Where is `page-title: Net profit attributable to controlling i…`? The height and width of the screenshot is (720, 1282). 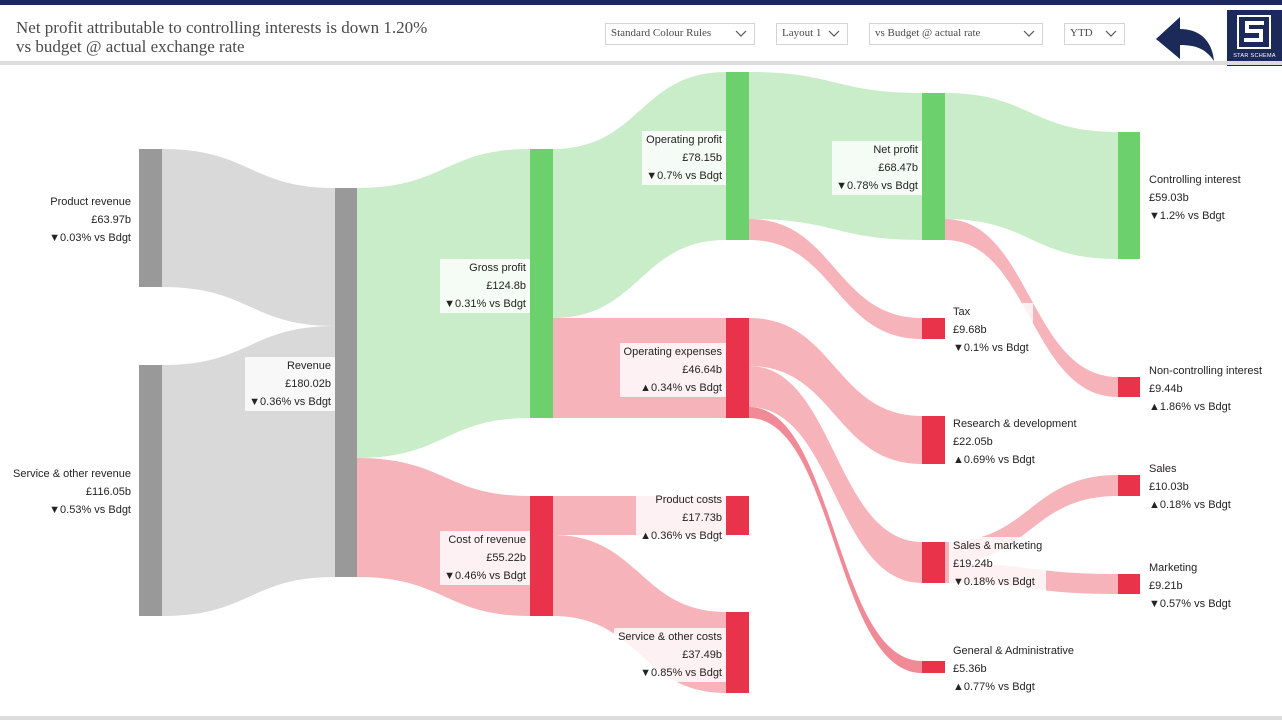 page-title: Net profit attributable to controlling i… is located at coordinates (222, 37).